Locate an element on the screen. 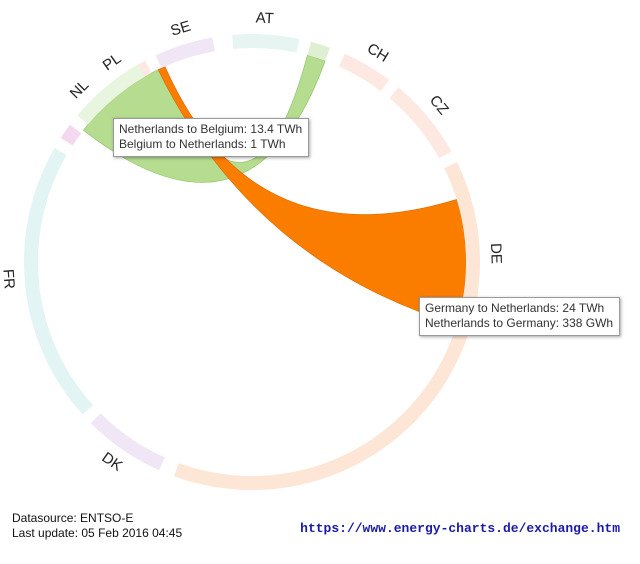 The image size is (640, 564). tooltip-line: Germany to Netherlands: 24 TWh is located at coordinates (515, 308).